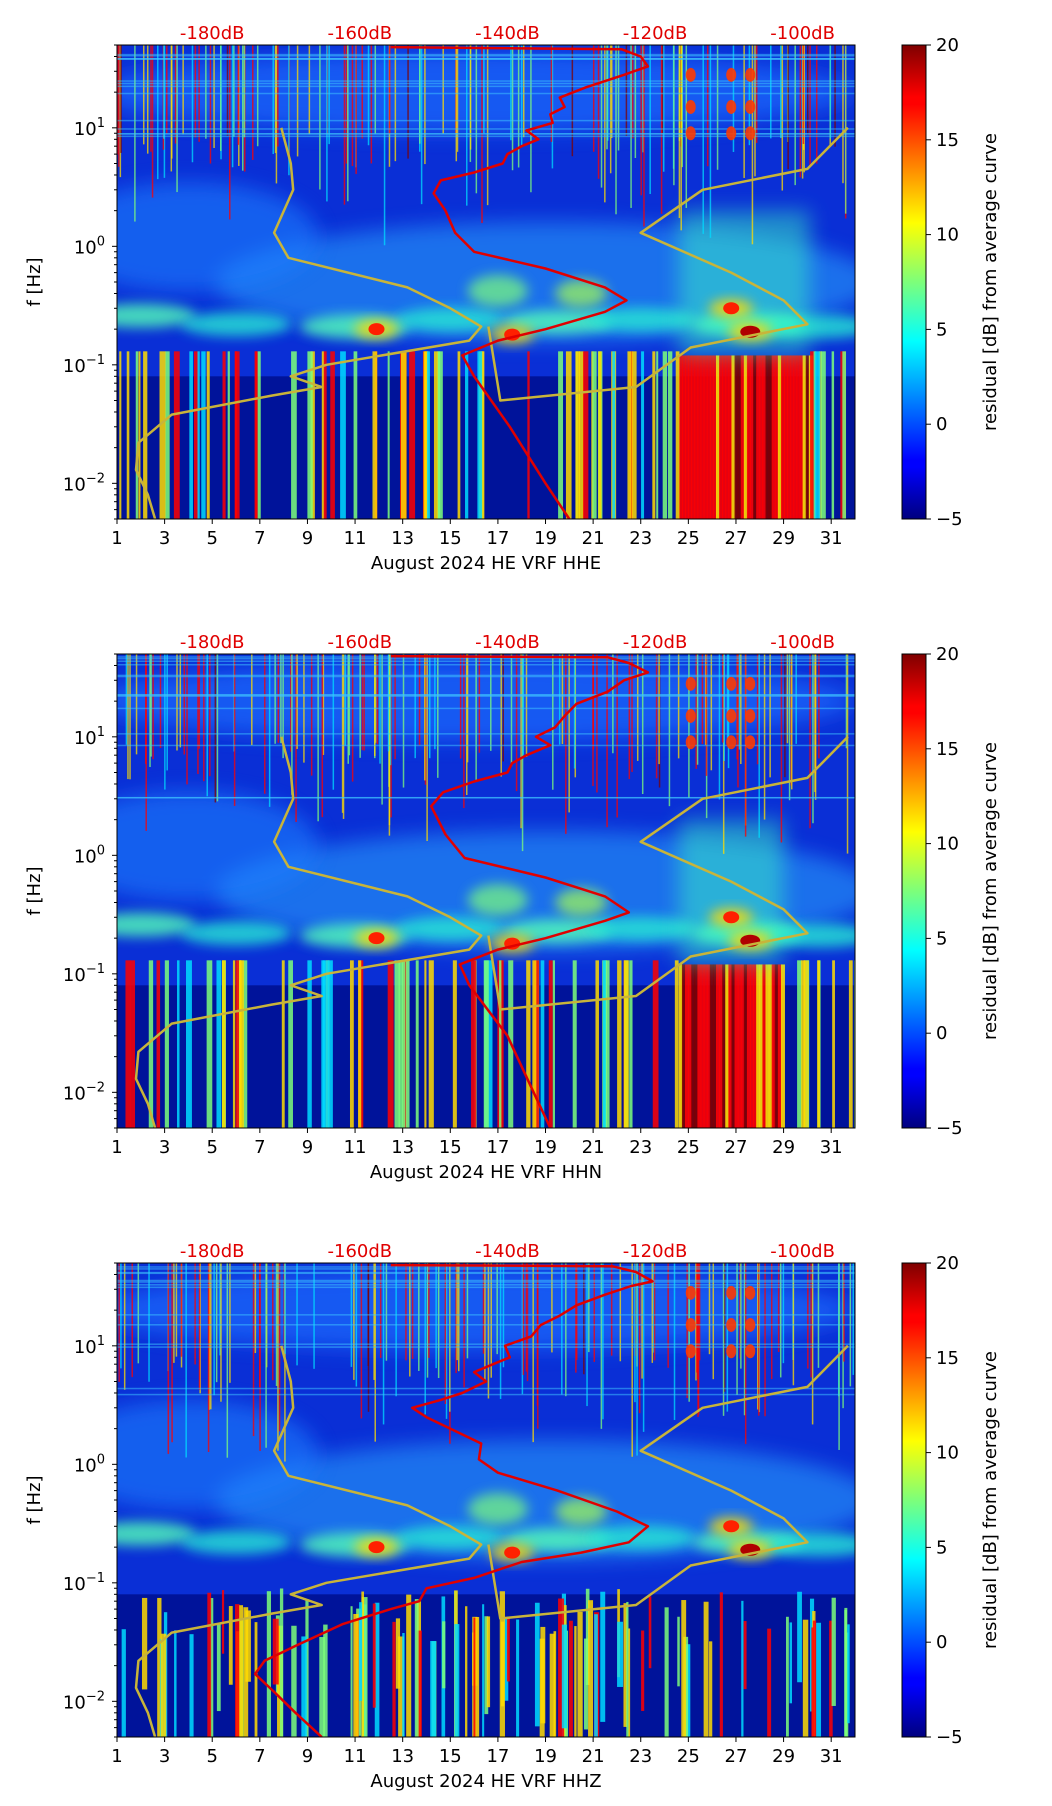 The width and height of the screenshot is (1052, 1806). Describe the element at coordinates (355, 1756) in the screenshot. I see `x-tick-label: 11` at that location.